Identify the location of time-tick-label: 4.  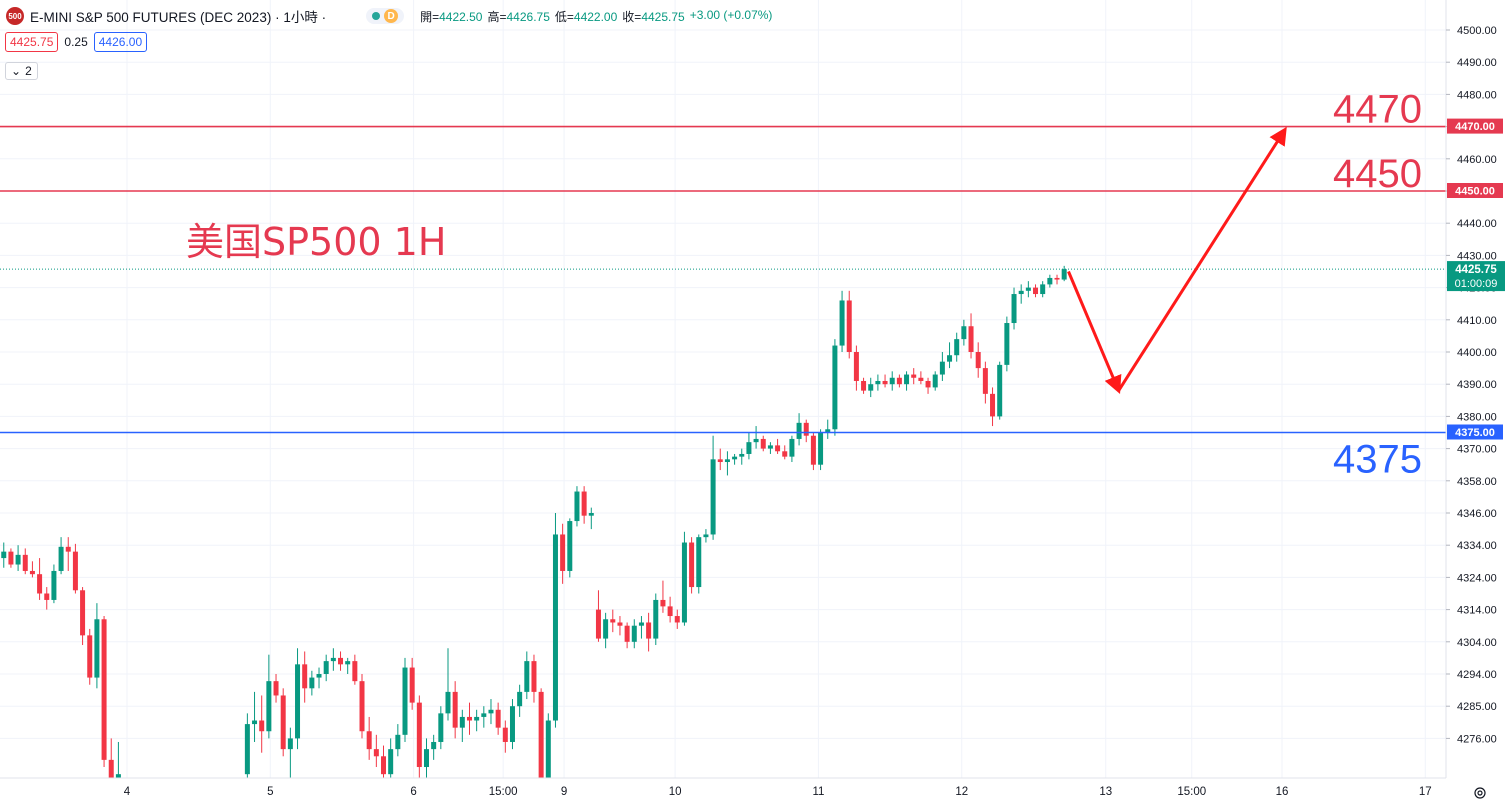
(127, 792).